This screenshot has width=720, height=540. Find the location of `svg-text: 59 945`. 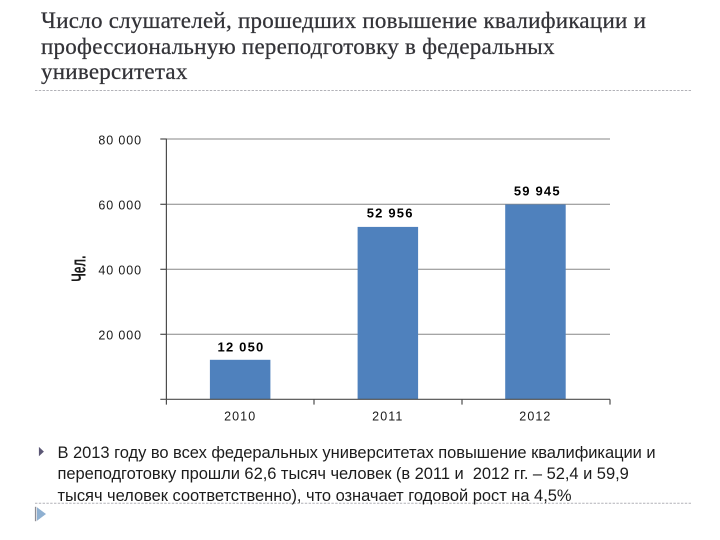

svg-text: 59 945 is located at coordinates (537, 190).